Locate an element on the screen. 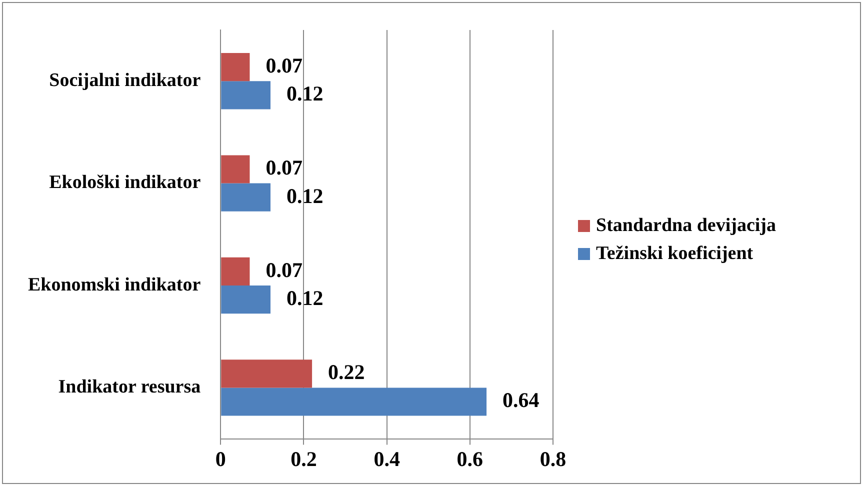  x-tick-label: 0.4 is located at coordinates (387, 458).